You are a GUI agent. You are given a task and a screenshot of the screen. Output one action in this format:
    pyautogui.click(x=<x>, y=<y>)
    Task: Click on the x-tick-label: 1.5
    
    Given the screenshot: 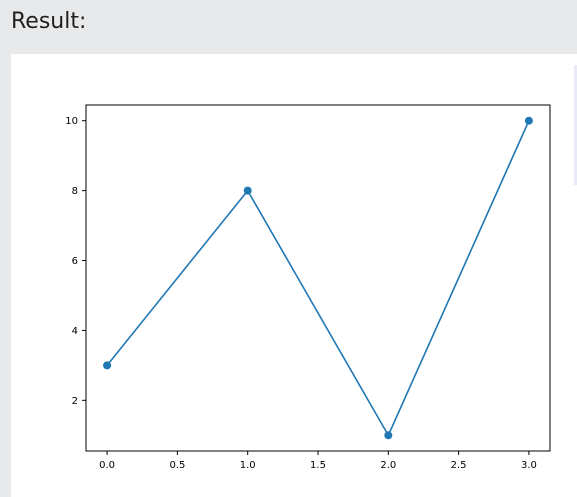 What is the action you would take?
    pyautogui.click(x=318, y=465)
    